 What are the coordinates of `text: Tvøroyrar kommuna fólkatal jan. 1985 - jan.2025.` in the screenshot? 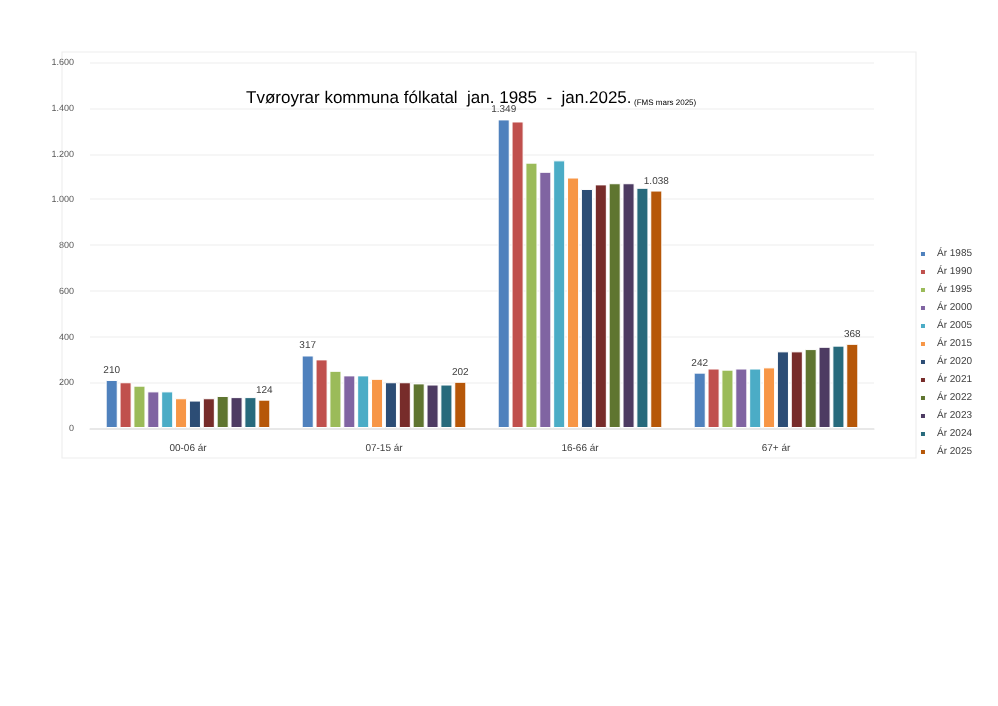 It's located at (439, 97).